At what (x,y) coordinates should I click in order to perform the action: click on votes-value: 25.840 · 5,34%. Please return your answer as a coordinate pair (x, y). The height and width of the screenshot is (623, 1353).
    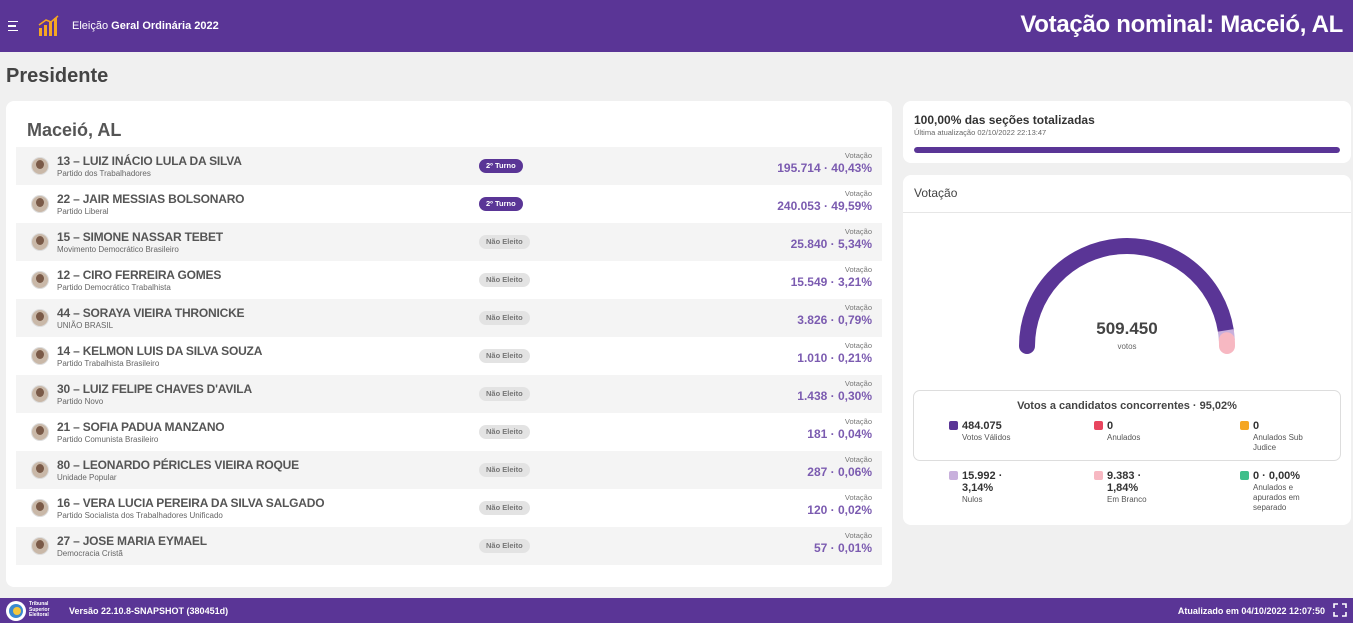
    Looking at the image, I should click on (831, 244).